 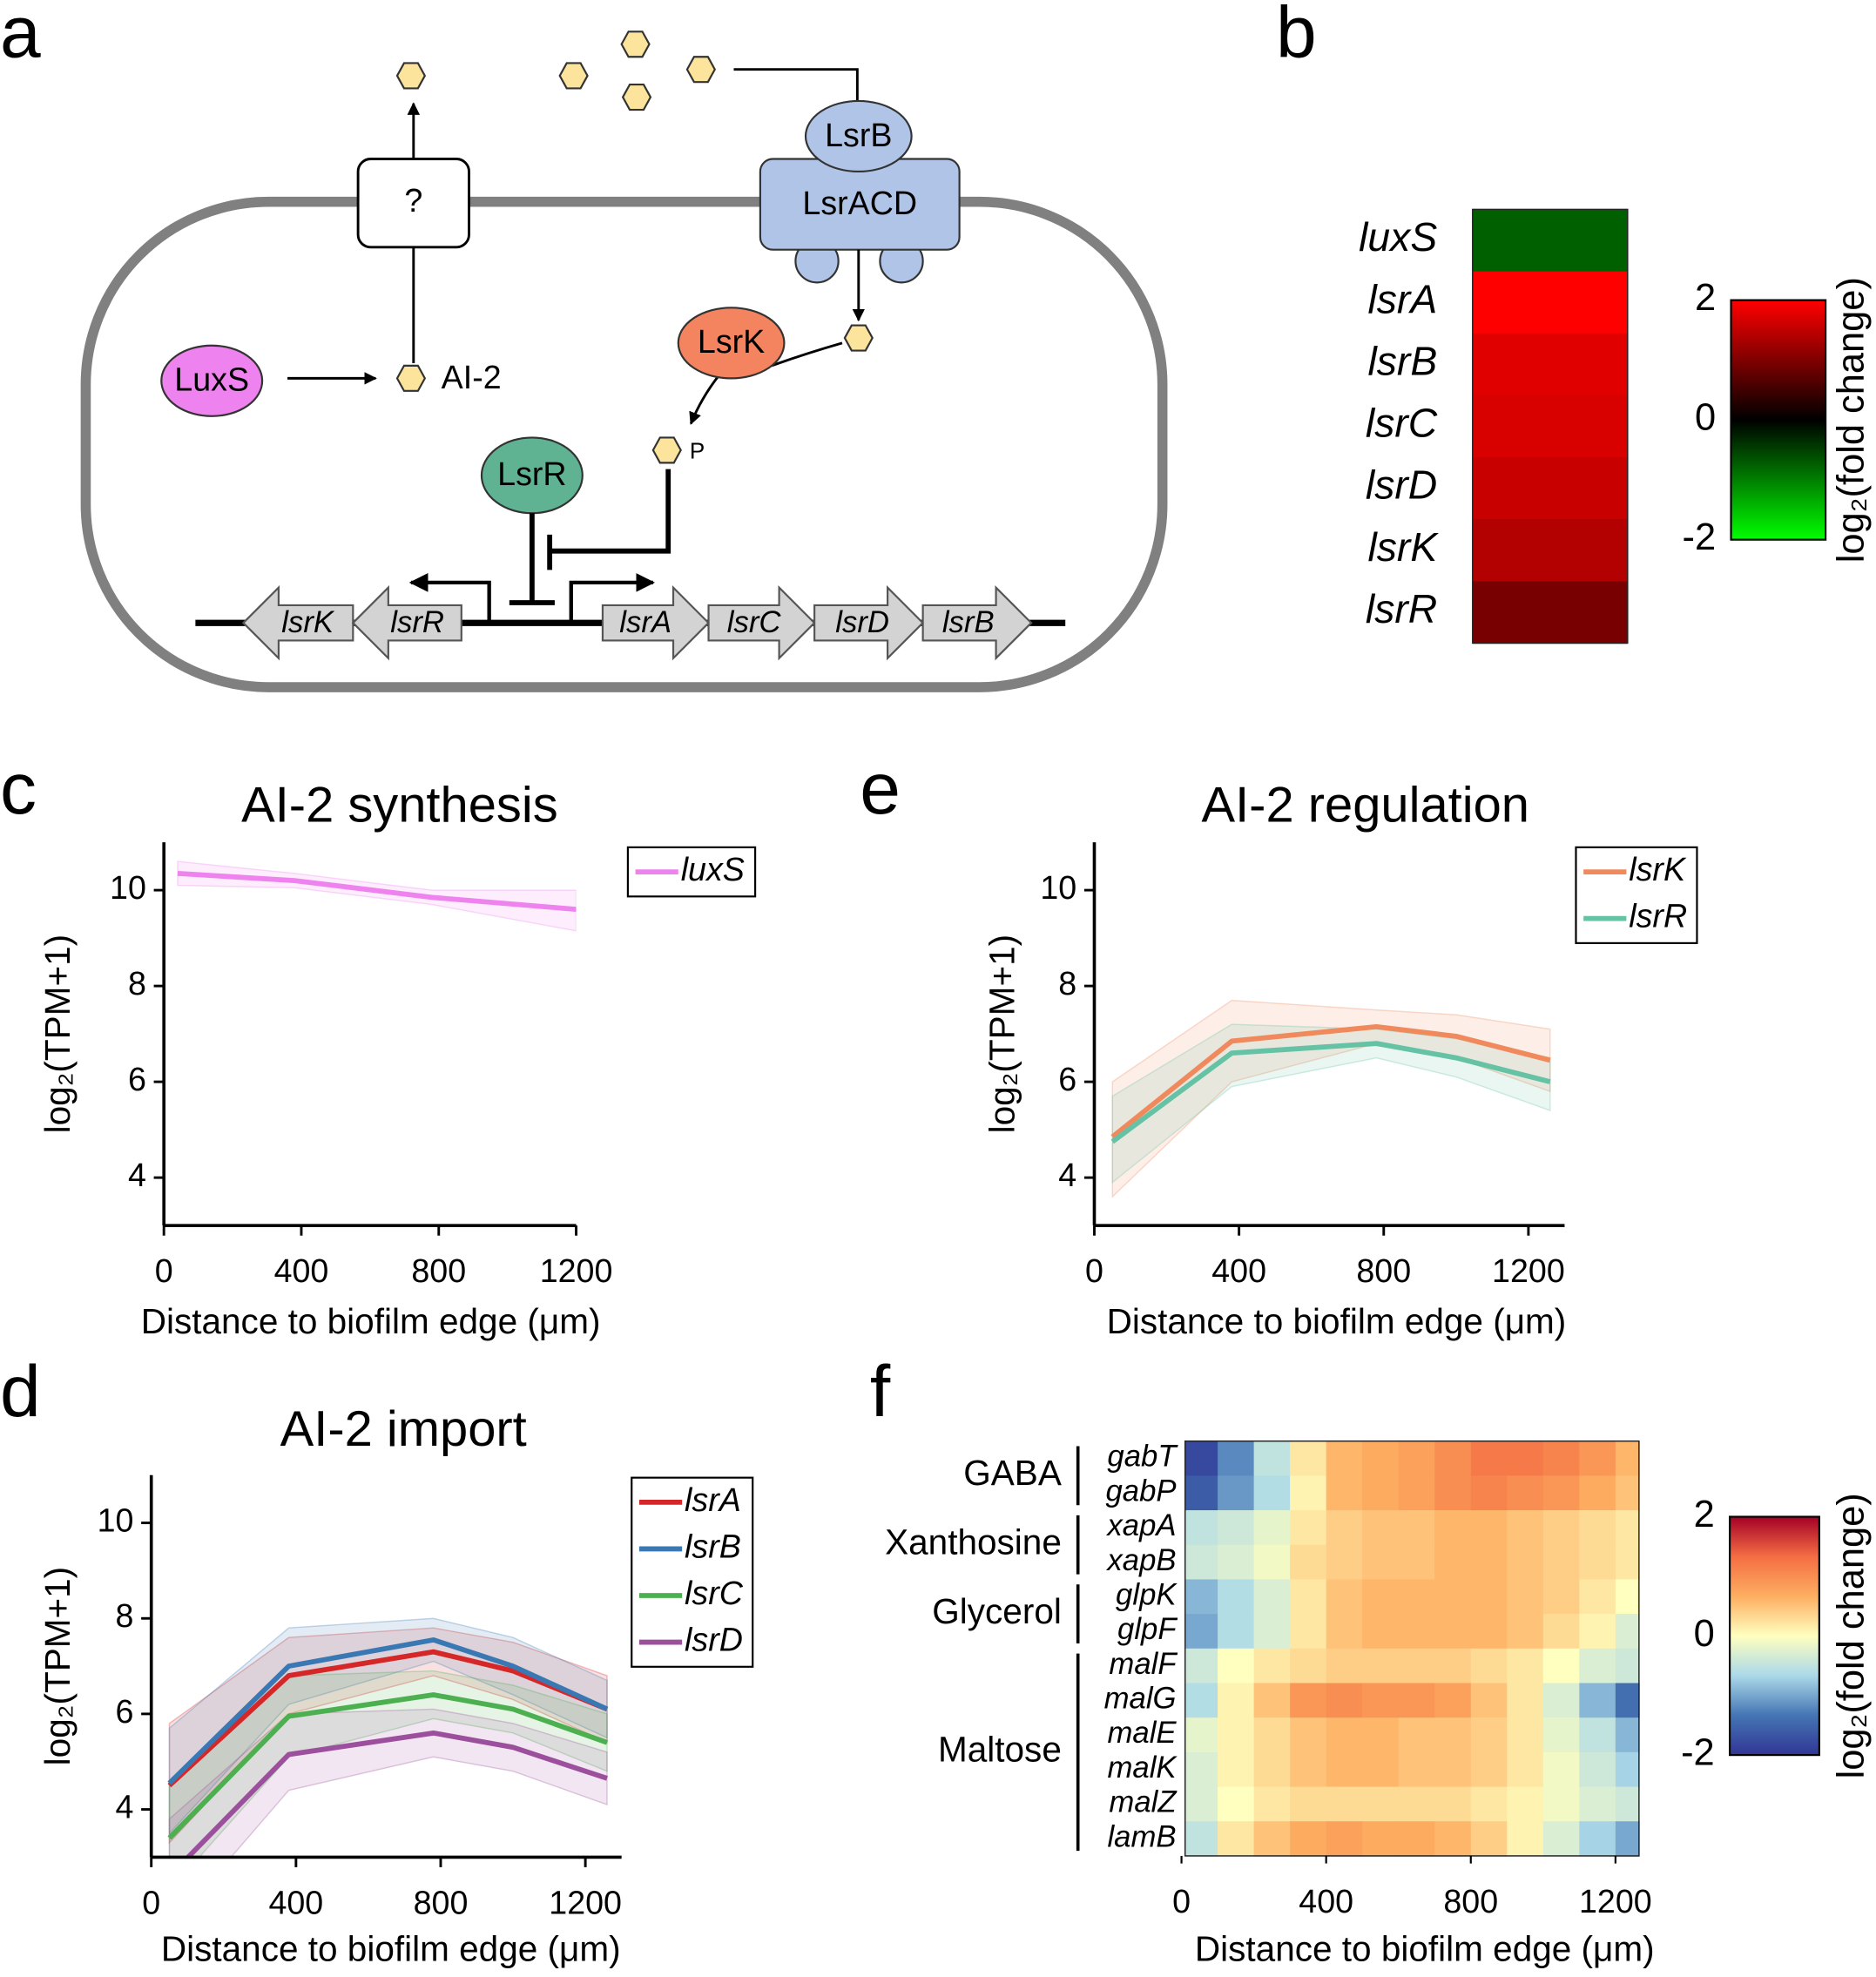 I want to click on colorbar-tick-label: 0, so click(x=1705, y=418).